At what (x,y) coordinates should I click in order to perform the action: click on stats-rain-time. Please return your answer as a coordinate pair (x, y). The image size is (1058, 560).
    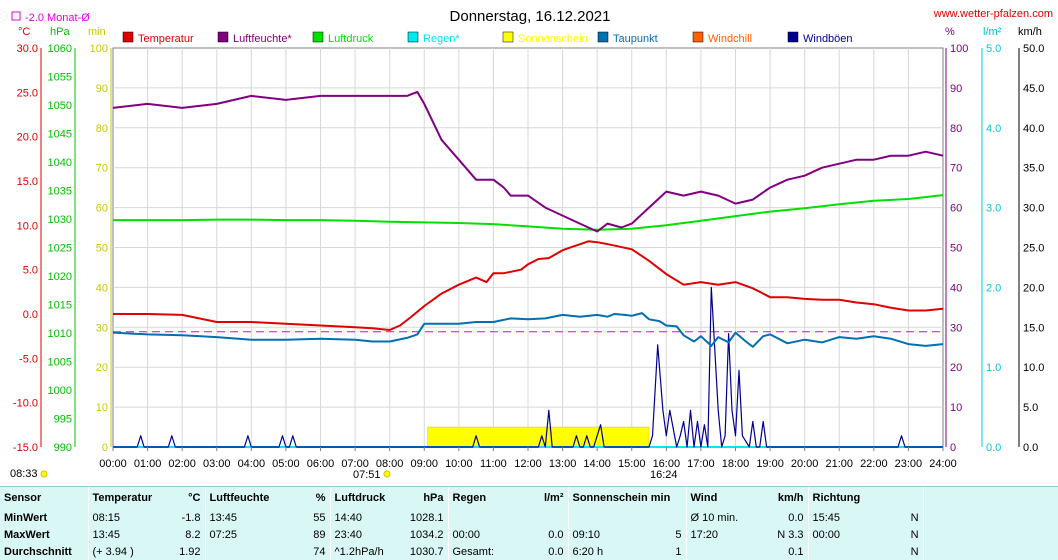
    Looking at the image, I should click on (482, 517).